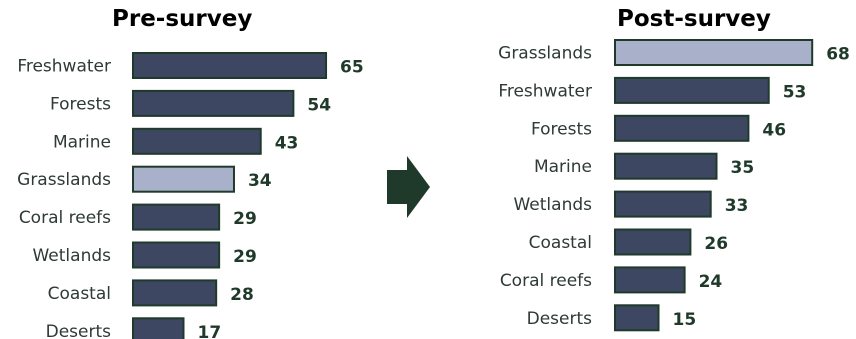 This screenshot has height=339, width=856. Describe the element at coordinates (563, 167) in the screenshot. I see `post-survey-category-label-marine: Marine` at that location.